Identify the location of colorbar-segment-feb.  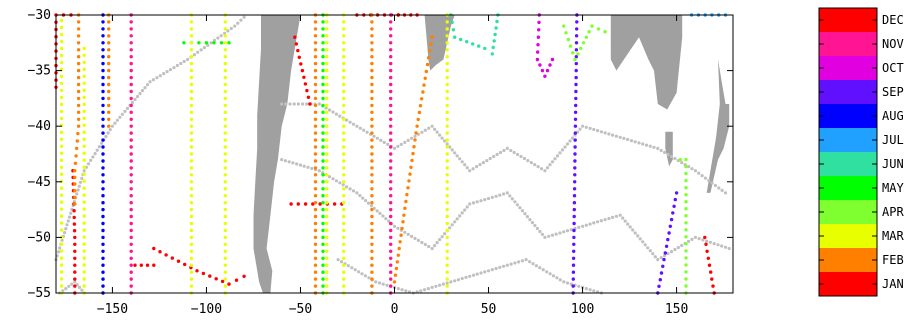
(848, 260).